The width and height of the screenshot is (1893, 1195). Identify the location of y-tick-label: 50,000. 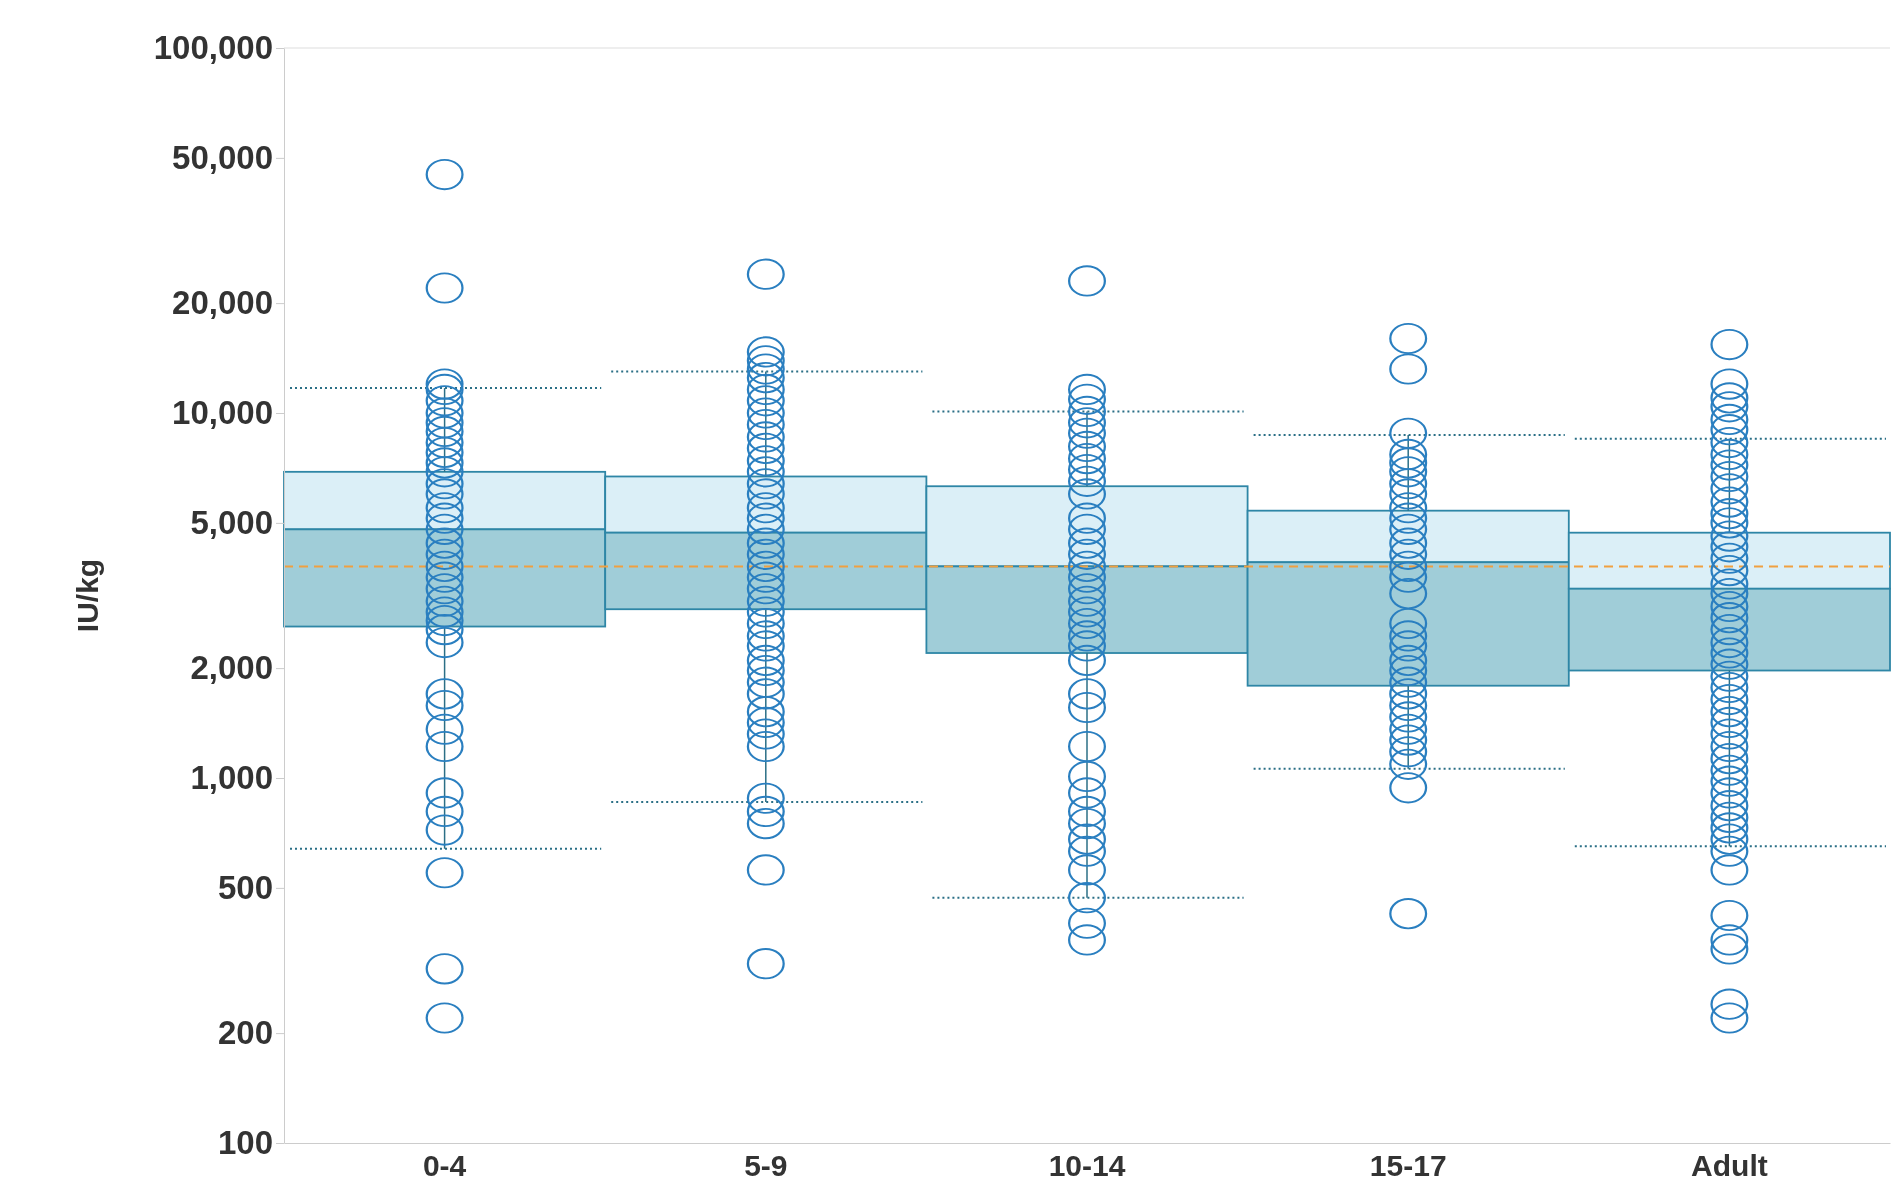
(222, 157).